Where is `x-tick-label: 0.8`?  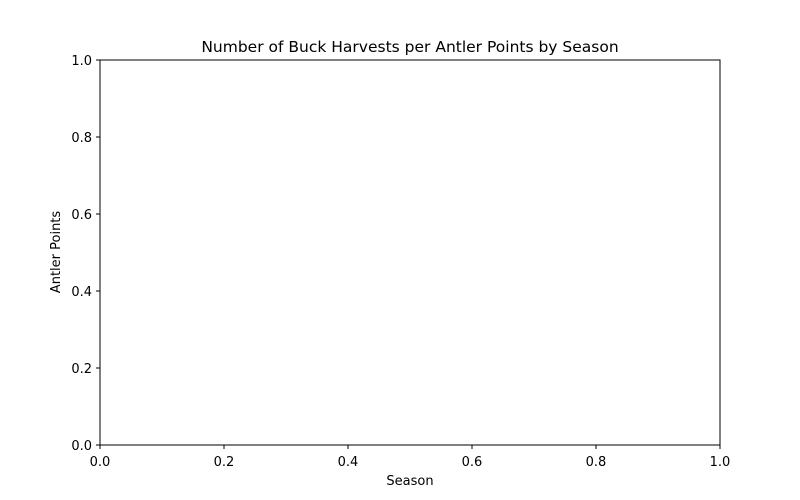 x-tick-label: 0.8 is located at coordinates (596, 462).